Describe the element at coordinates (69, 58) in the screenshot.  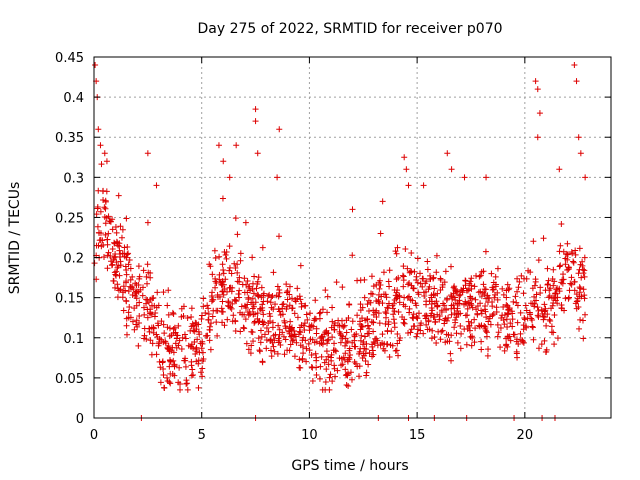
I see `y-tick-label: 0.45` at that location.